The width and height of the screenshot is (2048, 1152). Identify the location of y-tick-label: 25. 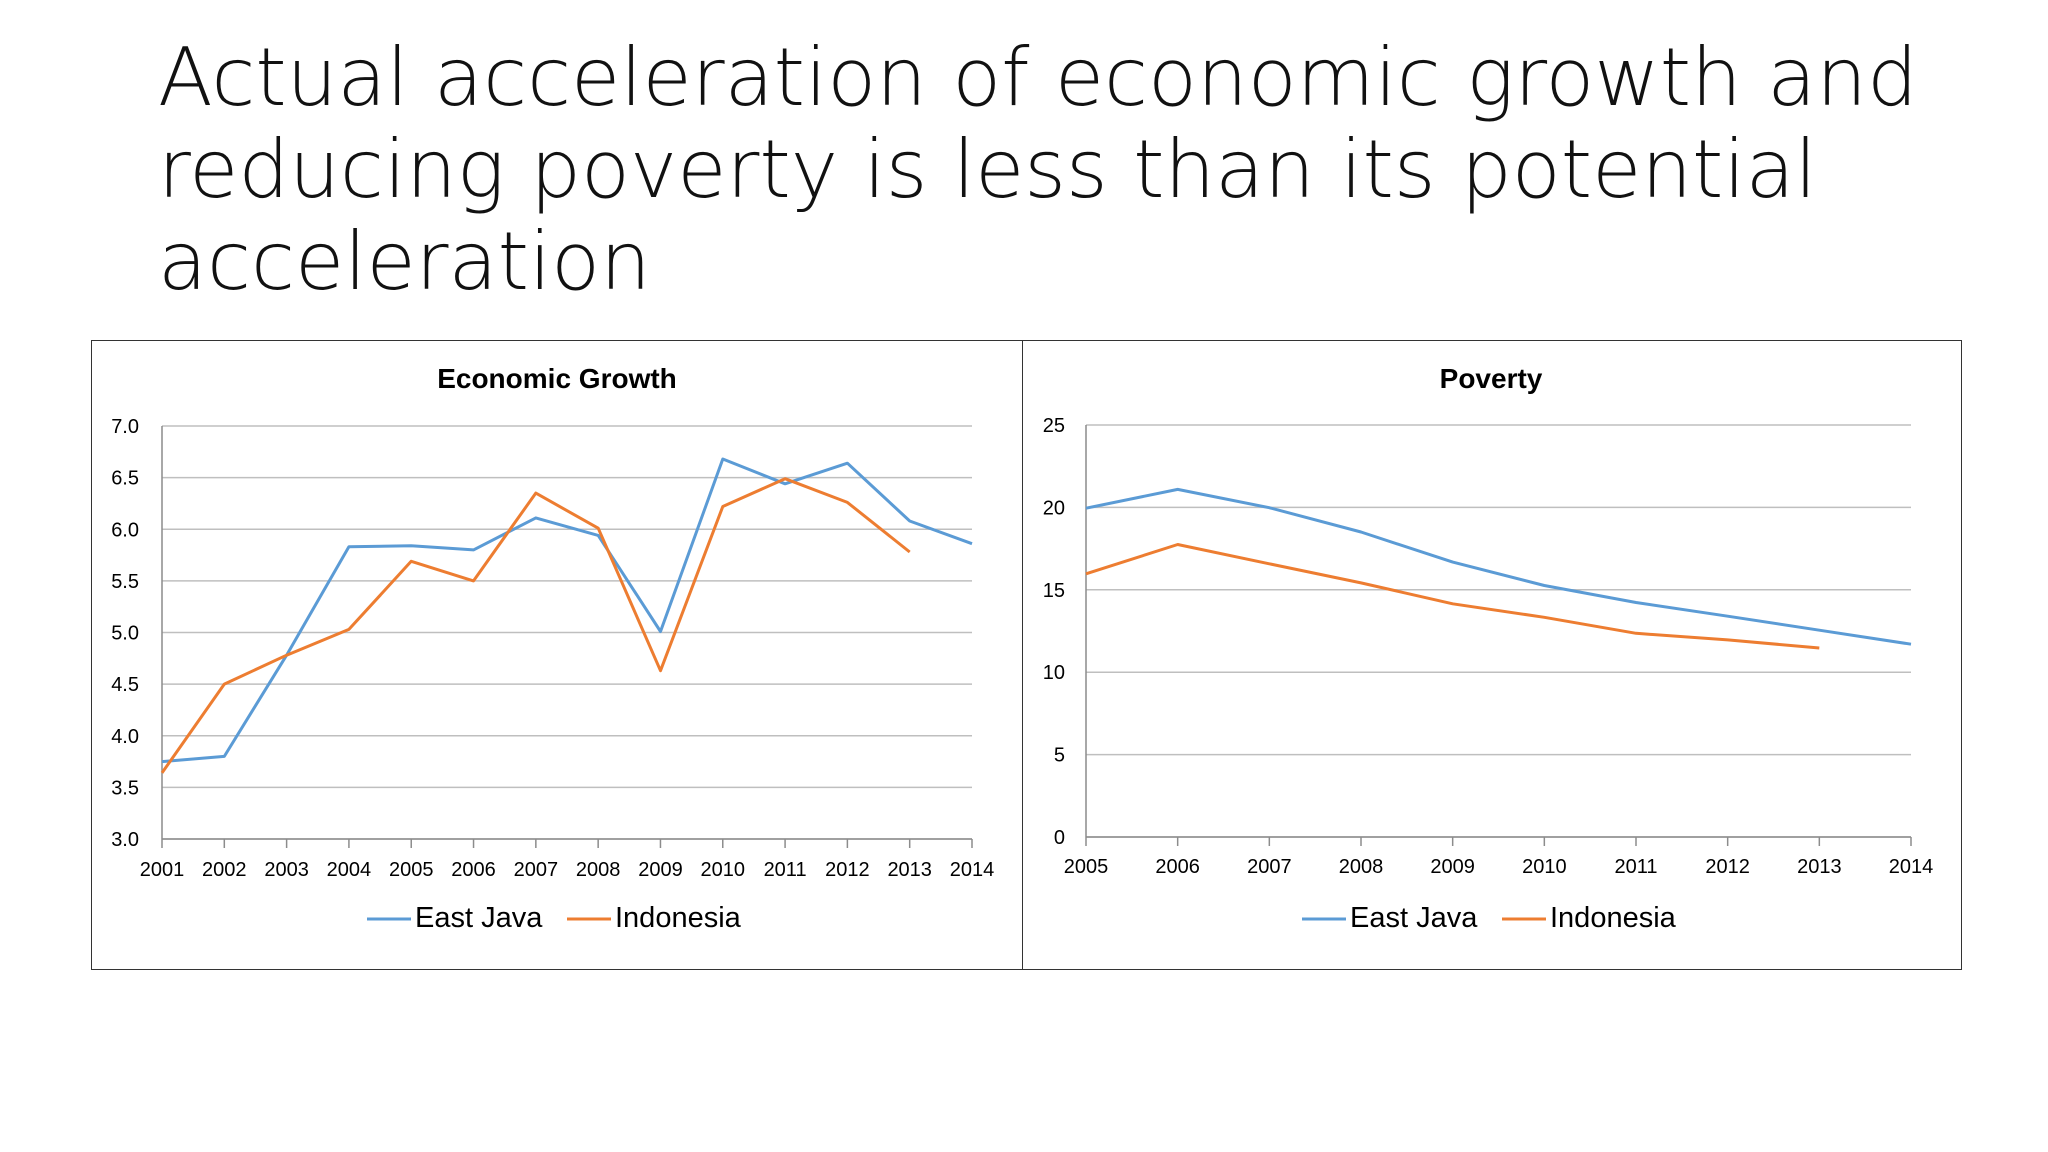
(1054, 426).